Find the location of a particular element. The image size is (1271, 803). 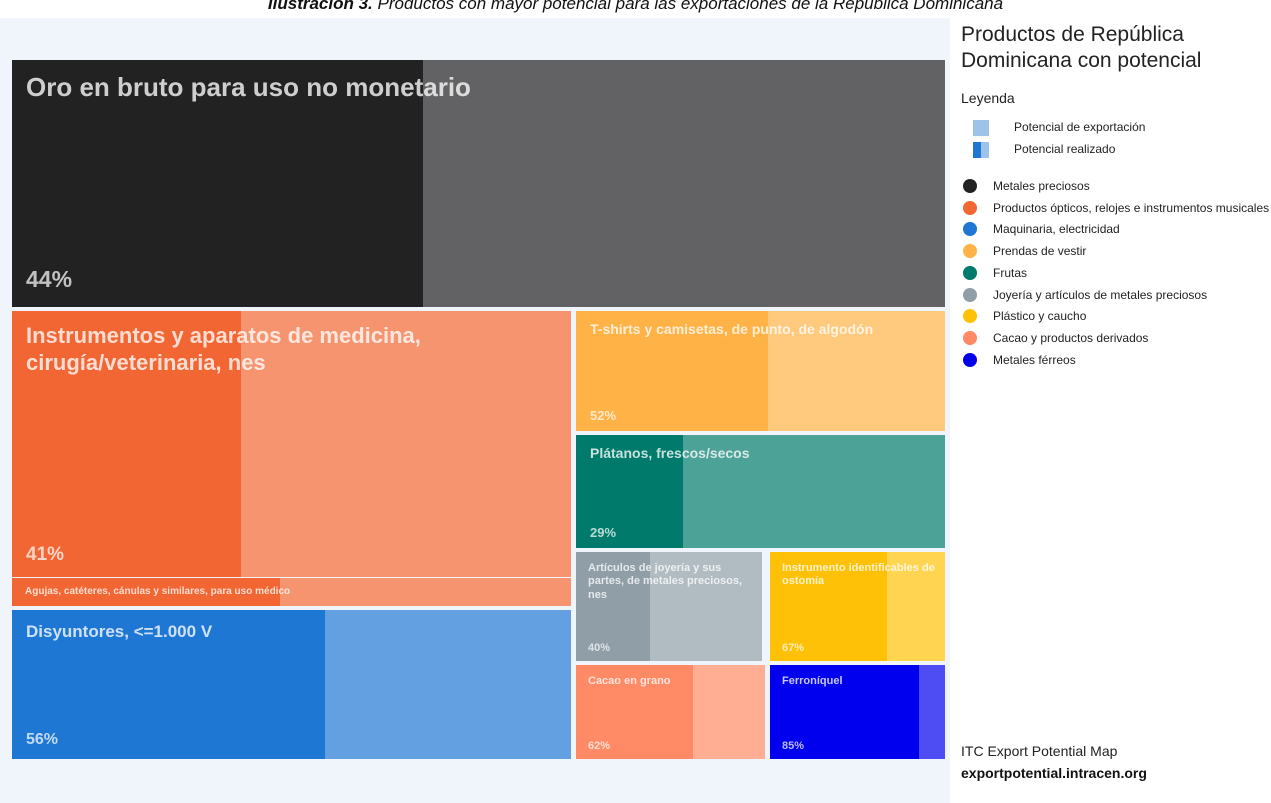

tile-realized-percent: 44% is located at coordinates (49, 279).